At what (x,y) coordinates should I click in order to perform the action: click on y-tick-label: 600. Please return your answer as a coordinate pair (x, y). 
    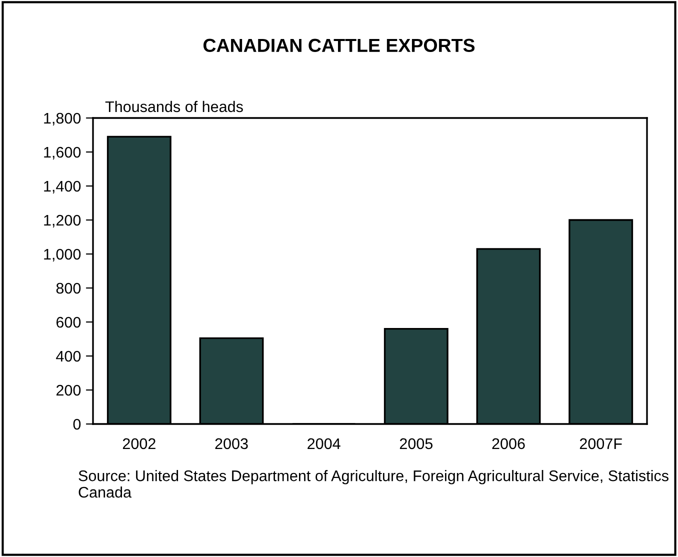
    Looking at the image, I should click on (68, 322).